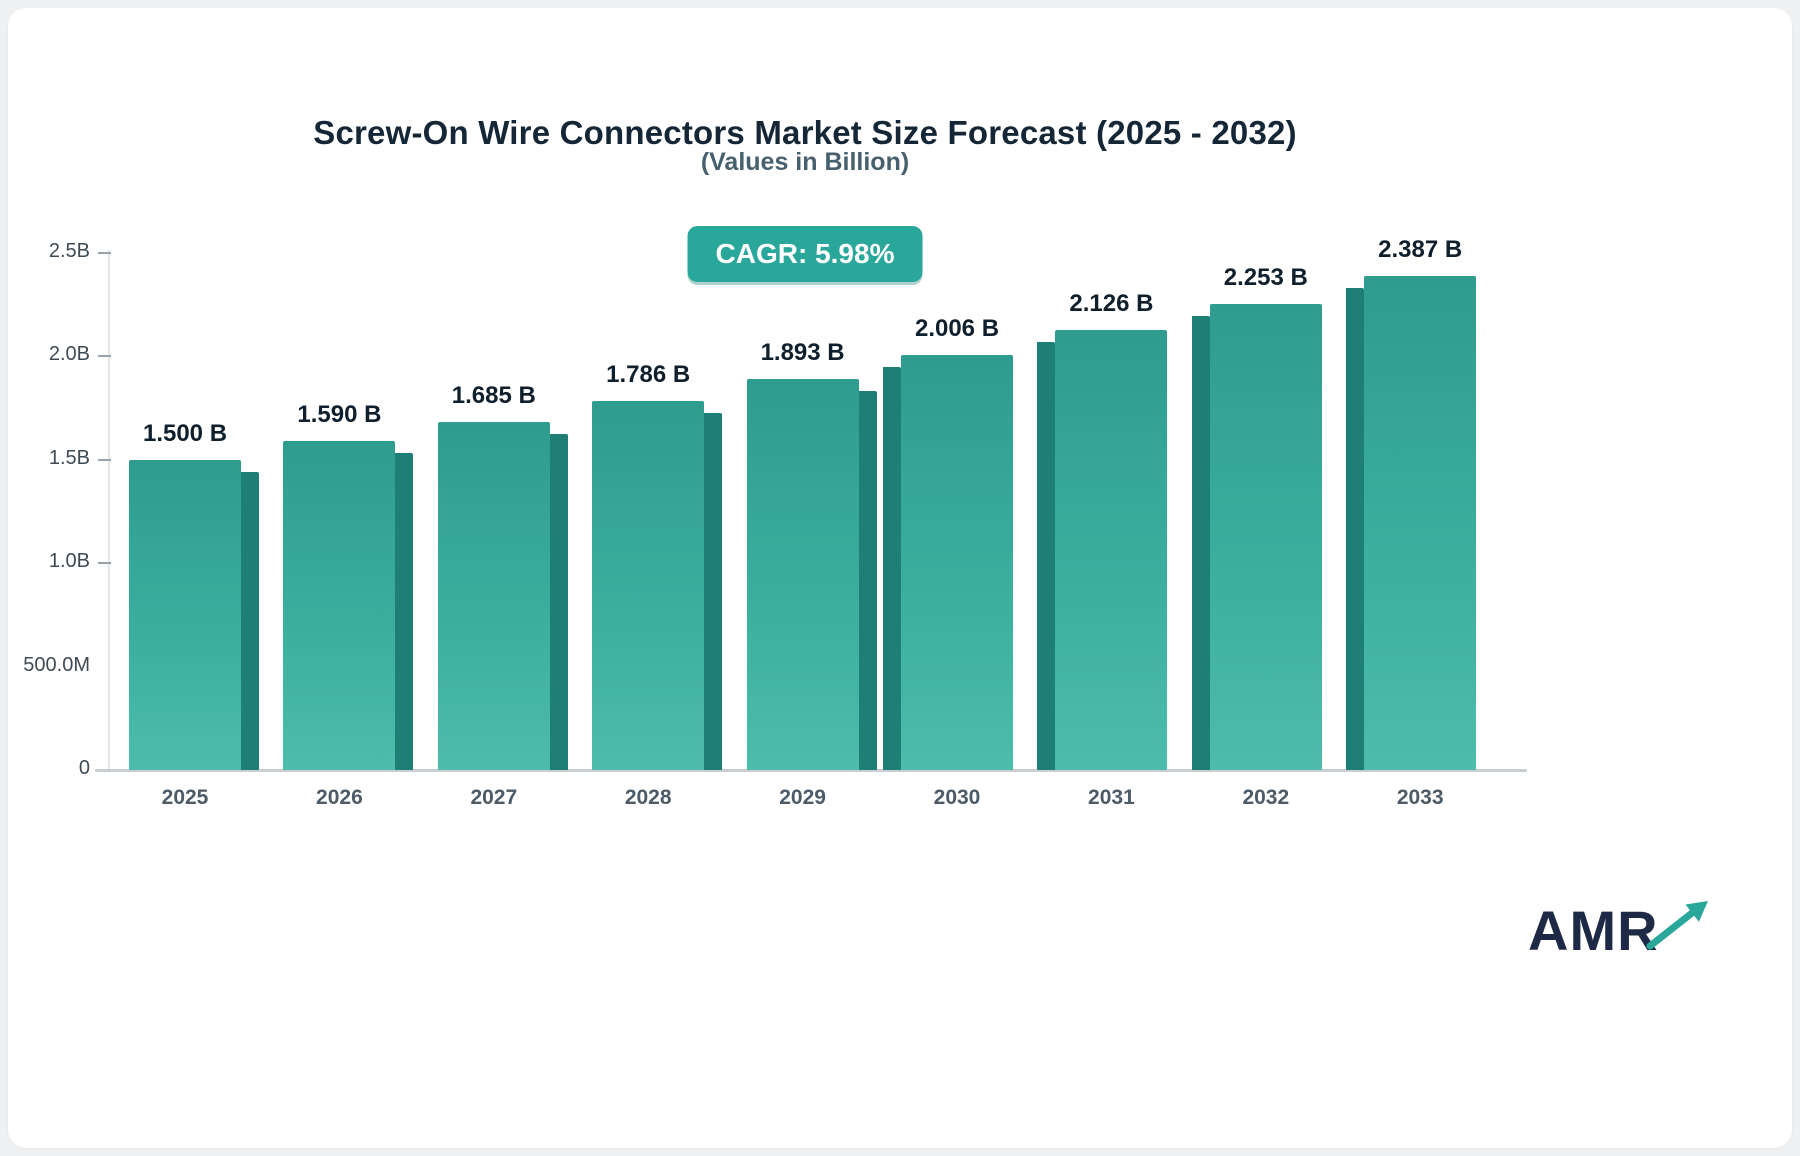  What do you see at coordinates (957, 329) in the screenshot?
I see `bar-value-label: 2.006 B` at bounding box center [957, 329].